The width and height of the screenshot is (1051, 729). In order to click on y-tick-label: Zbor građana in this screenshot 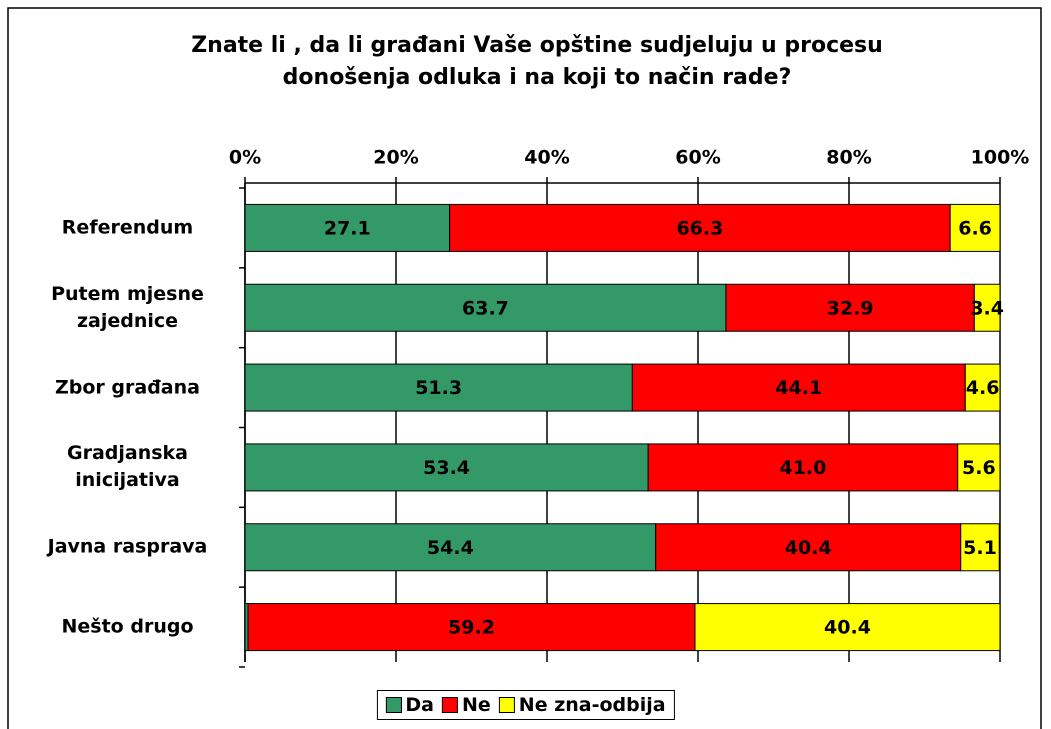, I will do `click(127, 387)`.